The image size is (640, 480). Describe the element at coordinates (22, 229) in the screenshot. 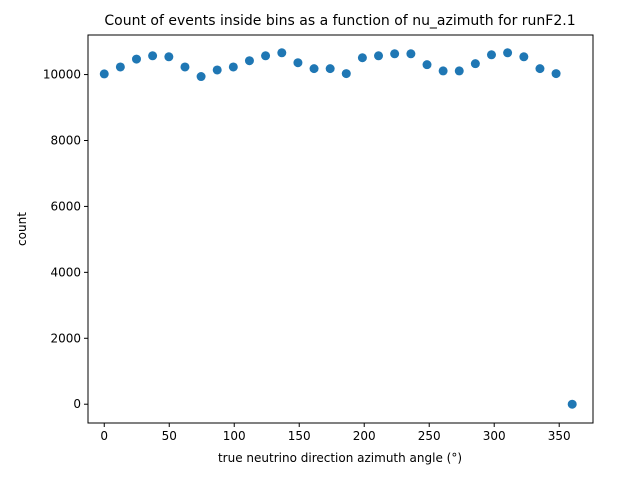

I see `y-axis-label: count` at that location.